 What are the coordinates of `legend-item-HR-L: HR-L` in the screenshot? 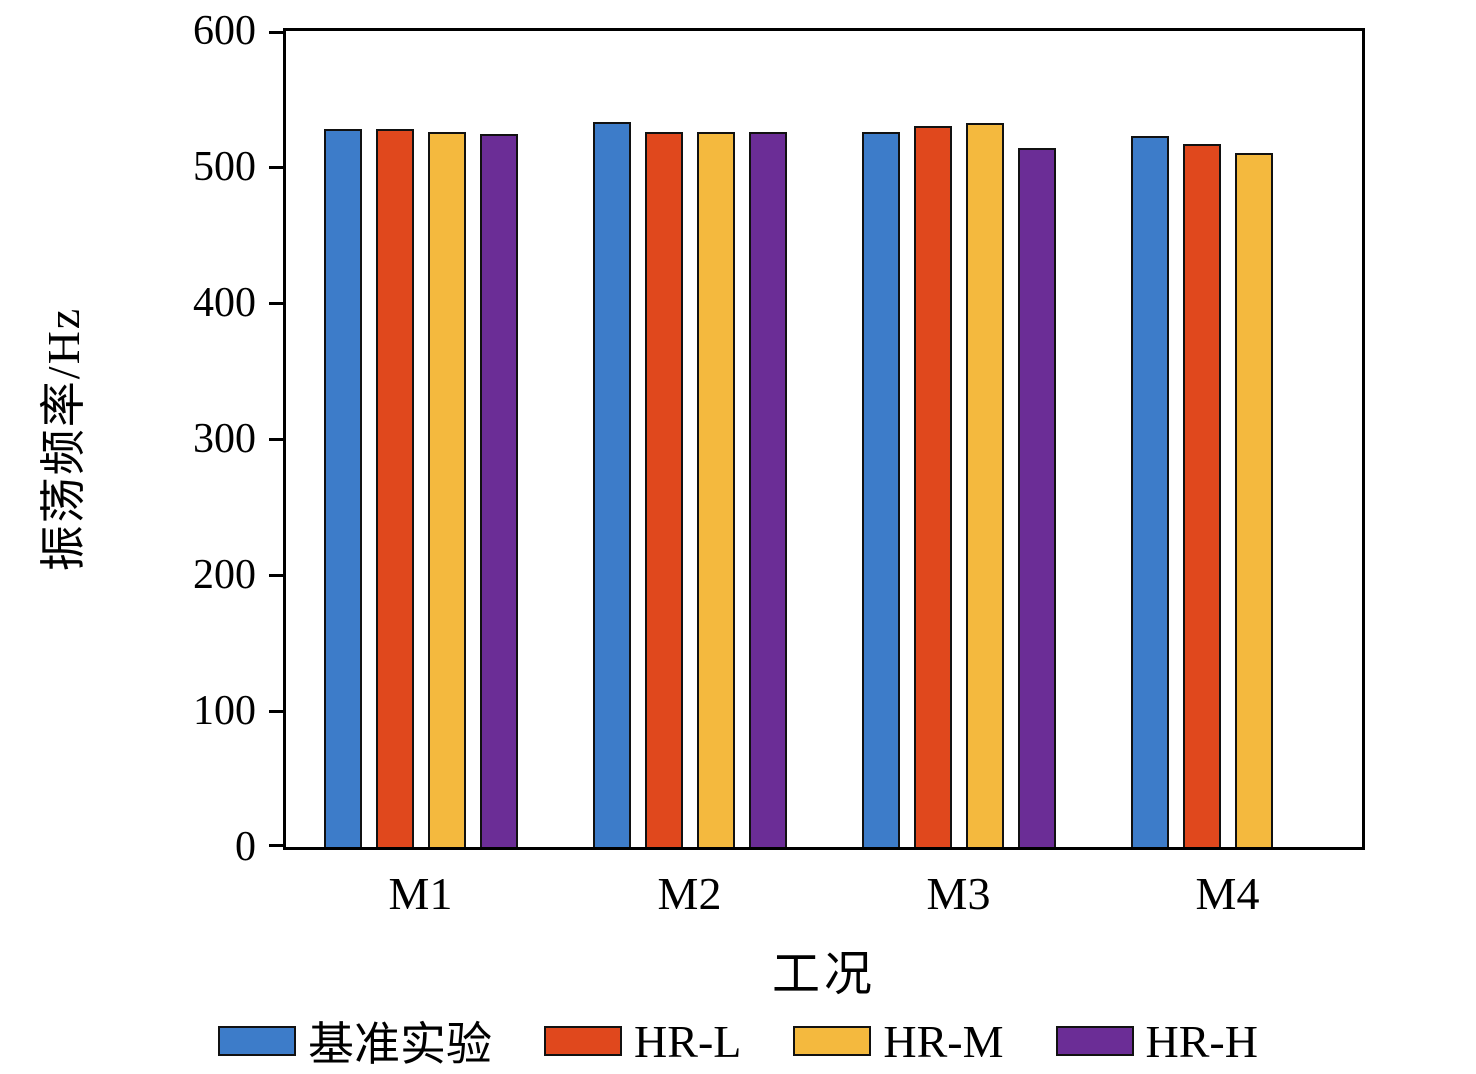 It's located at (642, 1041).